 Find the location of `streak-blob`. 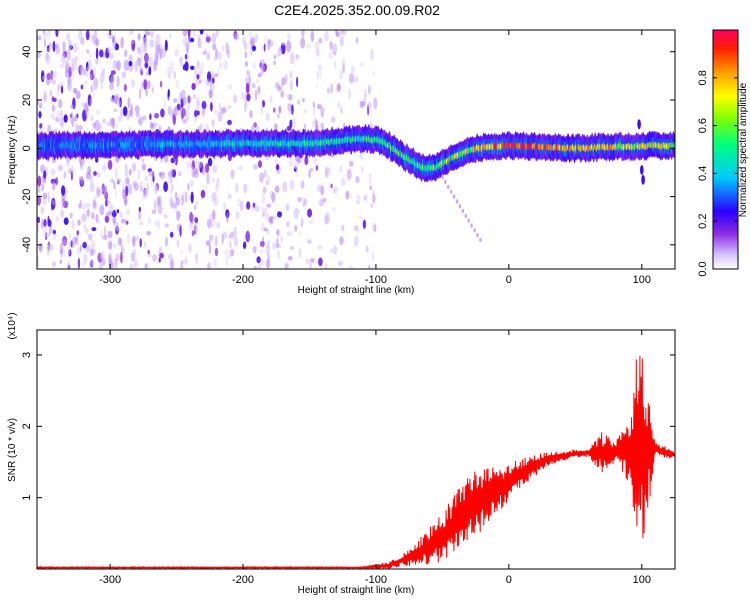

streak-blob is located at coordinates (471, 225).